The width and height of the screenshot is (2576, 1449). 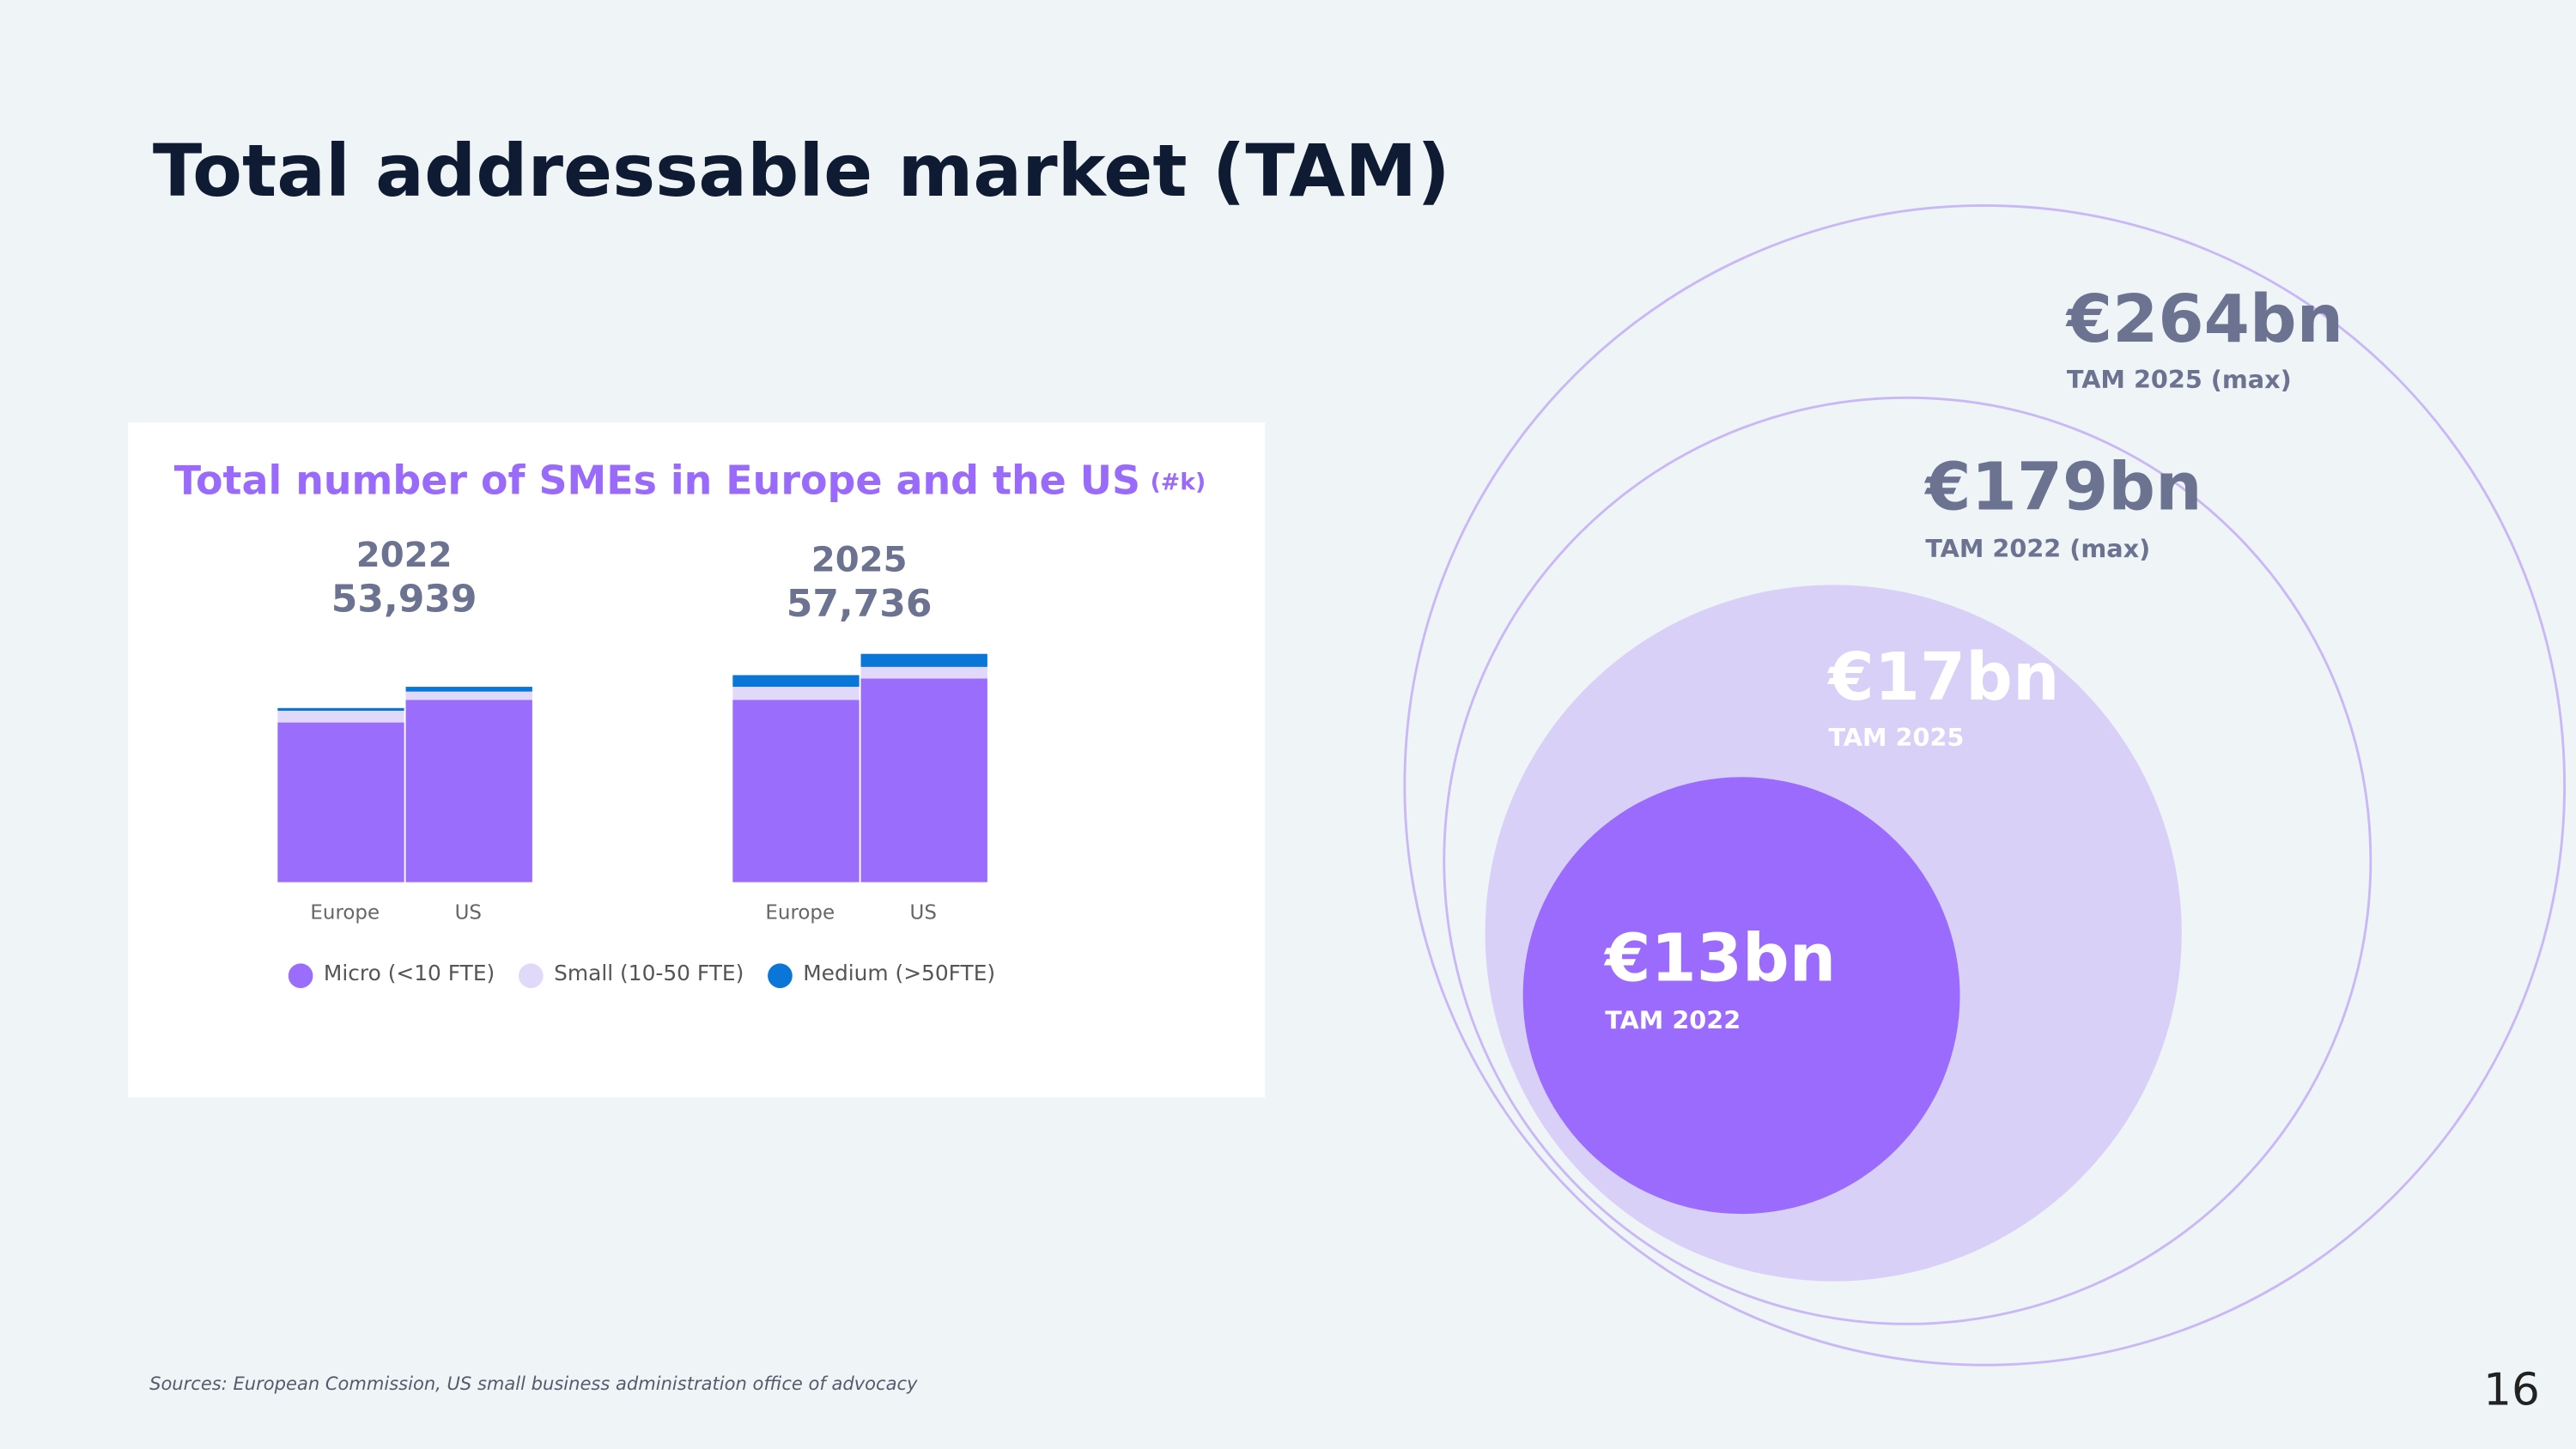 What do you see at coordinates (2204, 320) in the screenshot?
I see `tam-value: €264bn` at bounding box center [2204, 320].